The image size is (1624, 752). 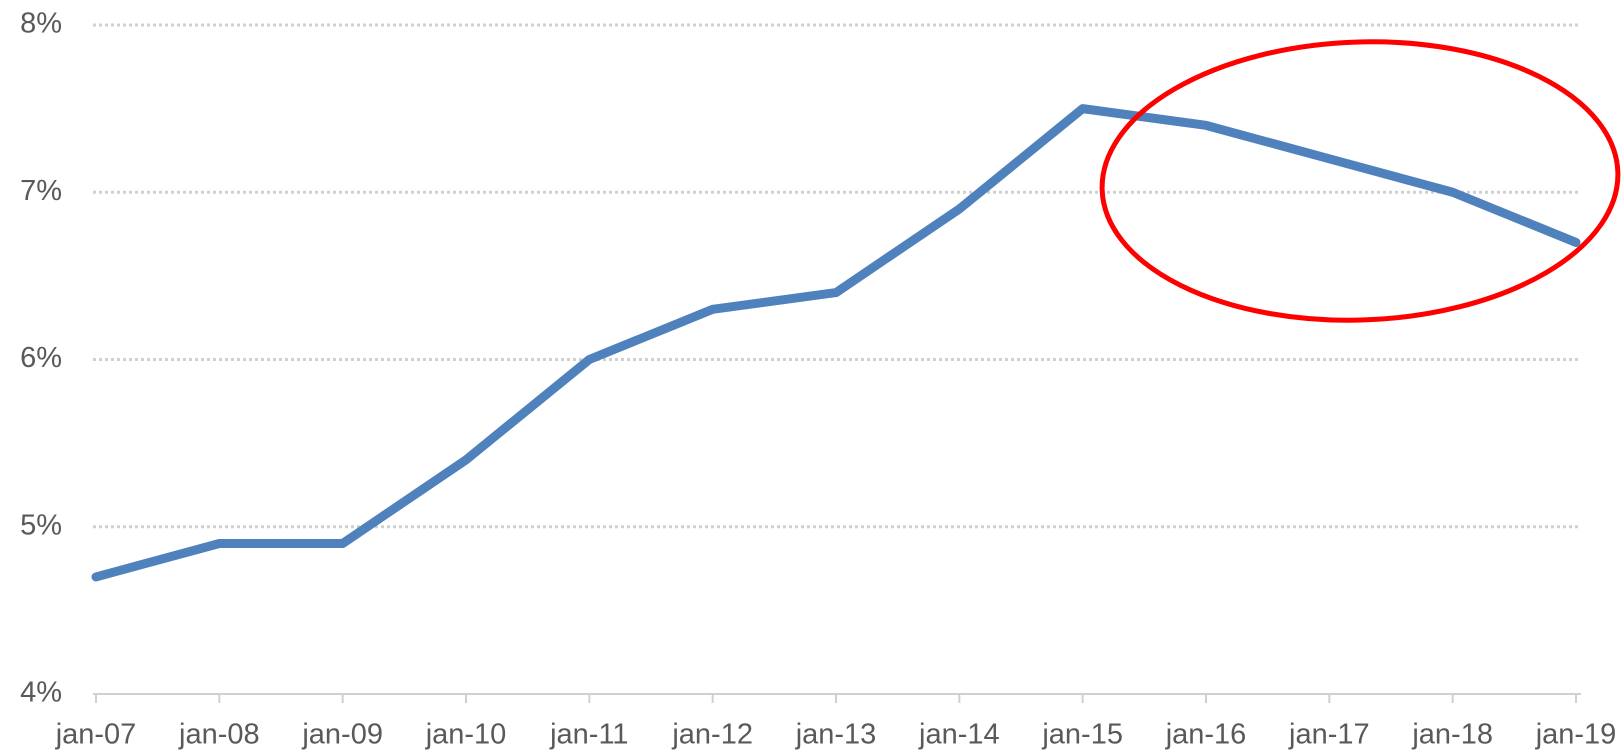 What do you see at coordinates (41, 693) in the screenshot?
I see `y-tick-label: 4%` at bounding box center [41, 693].